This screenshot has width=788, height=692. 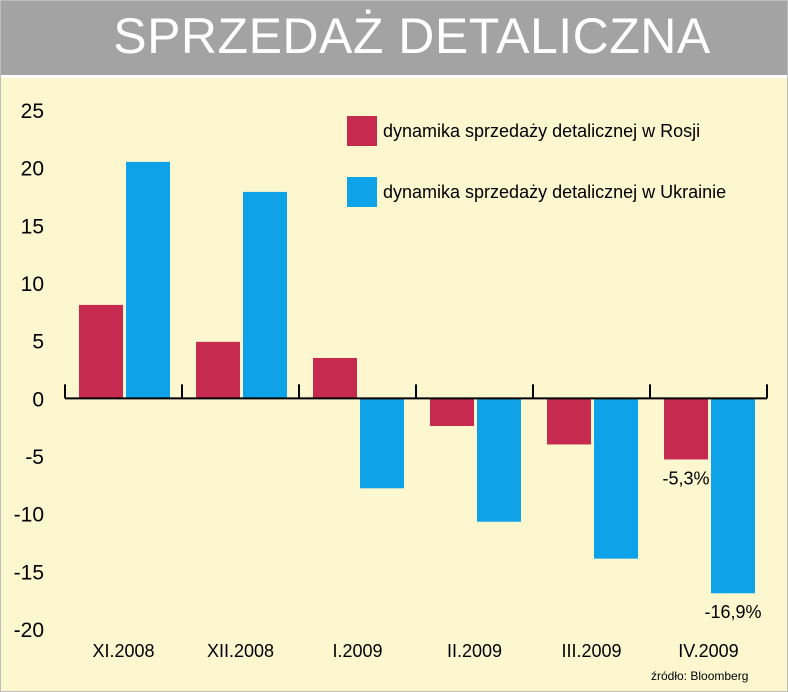 What do you see at coordinates (362, 131) in the screenshot?
I see `legend-swatch-russia` at bounding box center [362, 131].